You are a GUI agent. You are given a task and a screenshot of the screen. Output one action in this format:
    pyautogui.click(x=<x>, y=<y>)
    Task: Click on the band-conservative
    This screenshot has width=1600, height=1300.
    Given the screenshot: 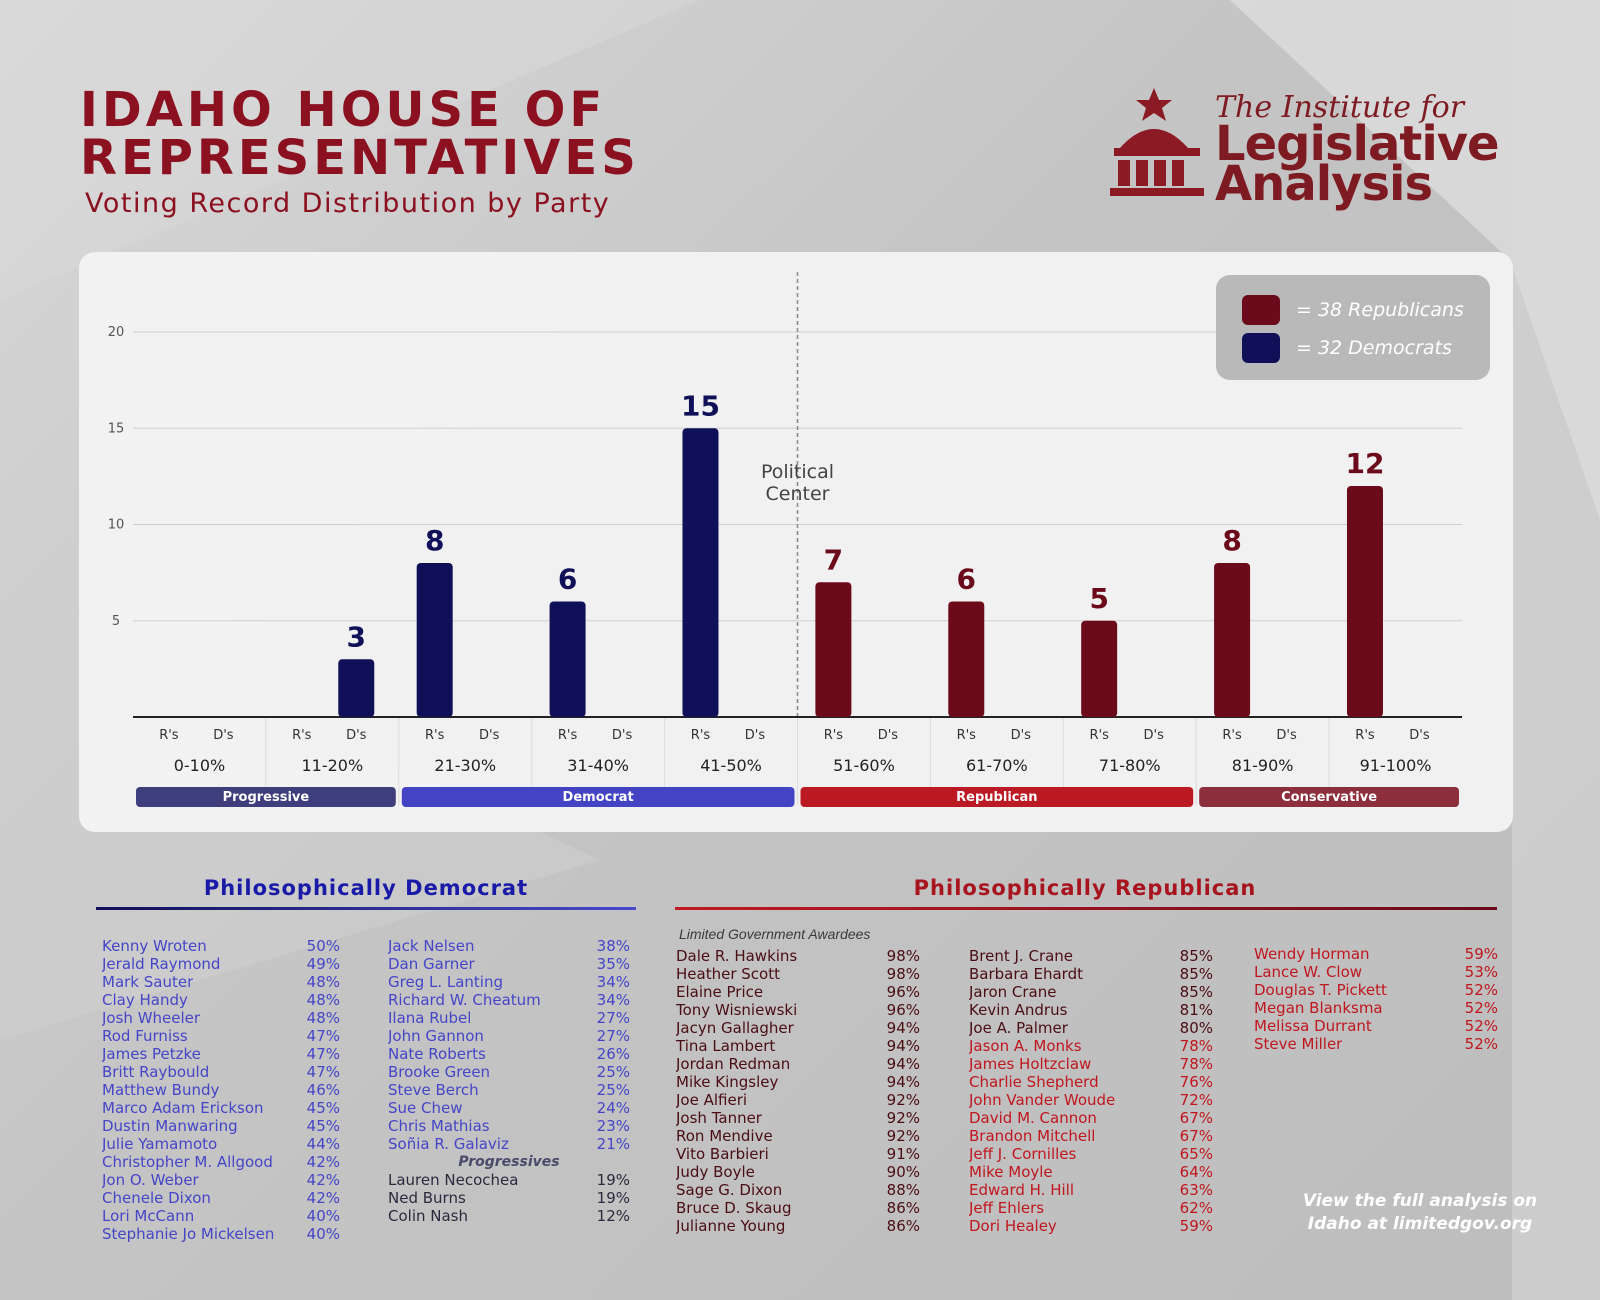 What is the action you would take?
    pyautogui.click(x=1329, y=797)
    